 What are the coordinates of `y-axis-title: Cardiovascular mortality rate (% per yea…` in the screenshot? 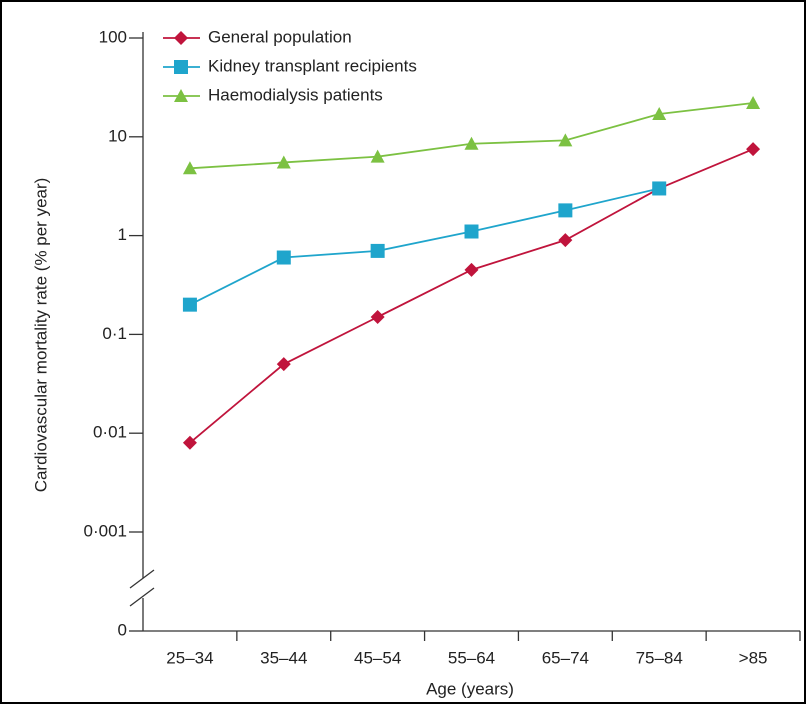 It's located at (40, 335).